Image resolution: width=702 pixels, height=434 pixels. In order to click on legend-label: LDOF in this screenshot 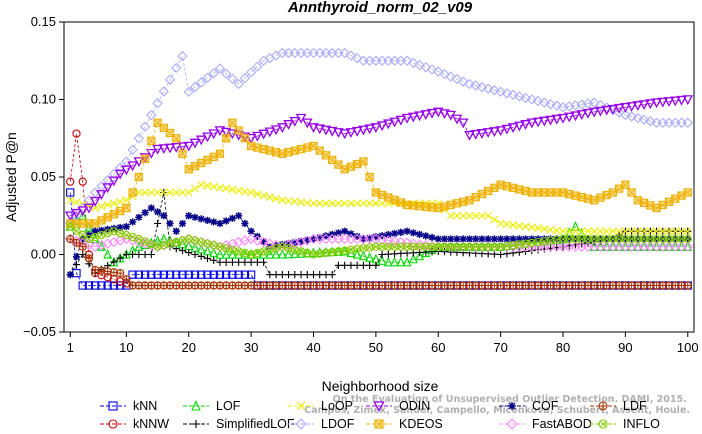, I will do `click(338, 424)`.